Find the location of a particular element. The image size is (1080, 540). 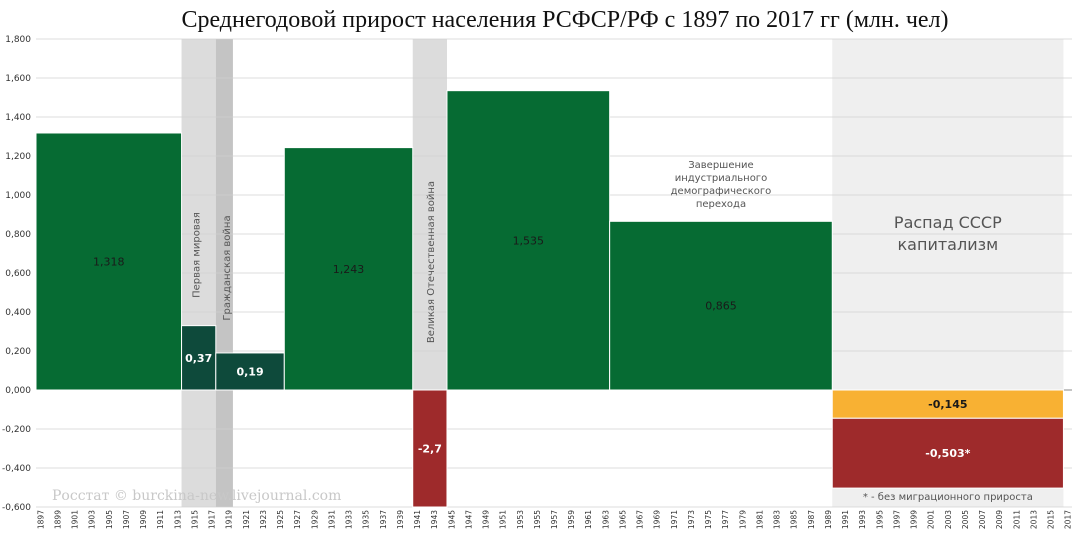

x-tick-label: 1965 is located at coordinates (622, 519).